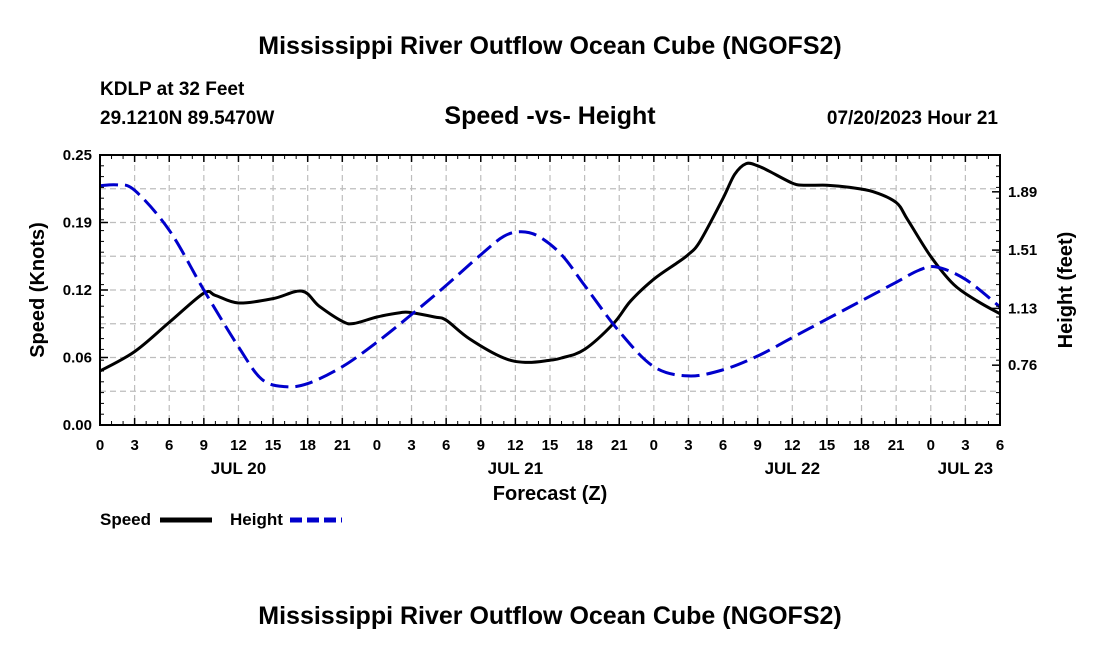  What do you see at coordinates (550, 494) in the screenshot?
I see `x-axis-title: Forecast (Z)` at bounding box center [550, 494].